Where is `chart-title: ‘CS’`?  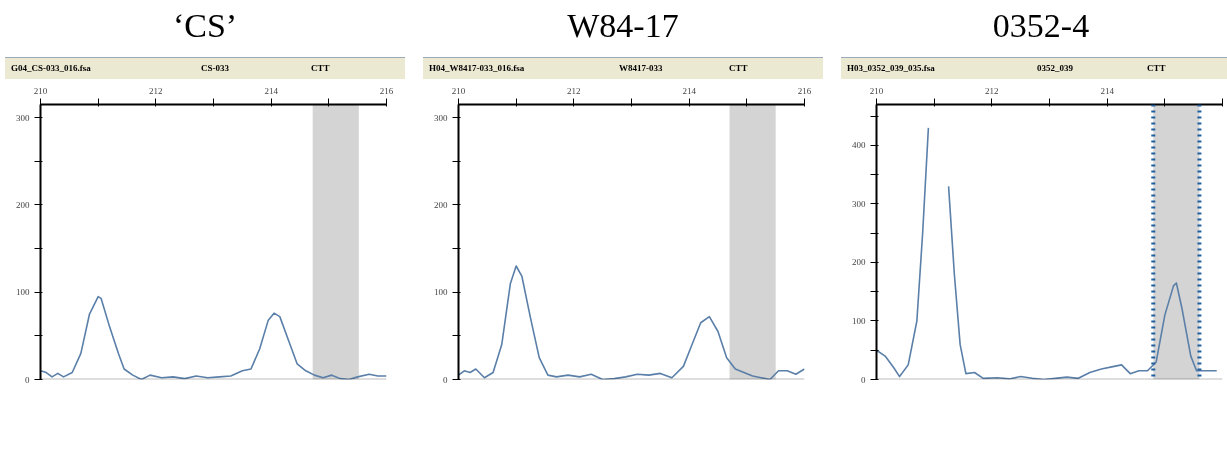 chart-title: ‘CS’ is located at coordinates (205, 26).